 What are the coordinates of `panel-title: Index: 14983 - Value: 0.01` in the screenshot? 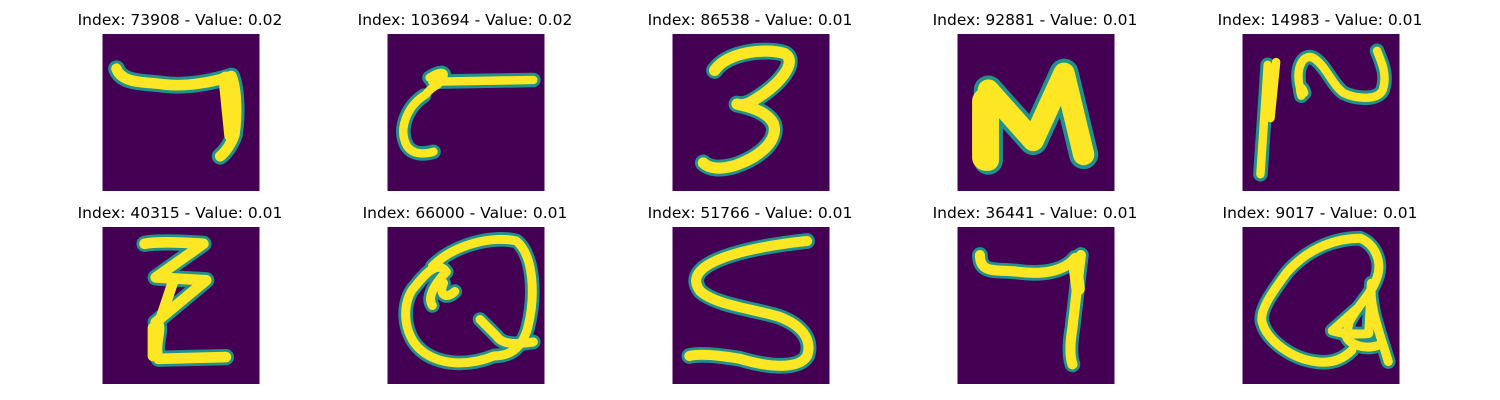 It's located at (1320, 20).